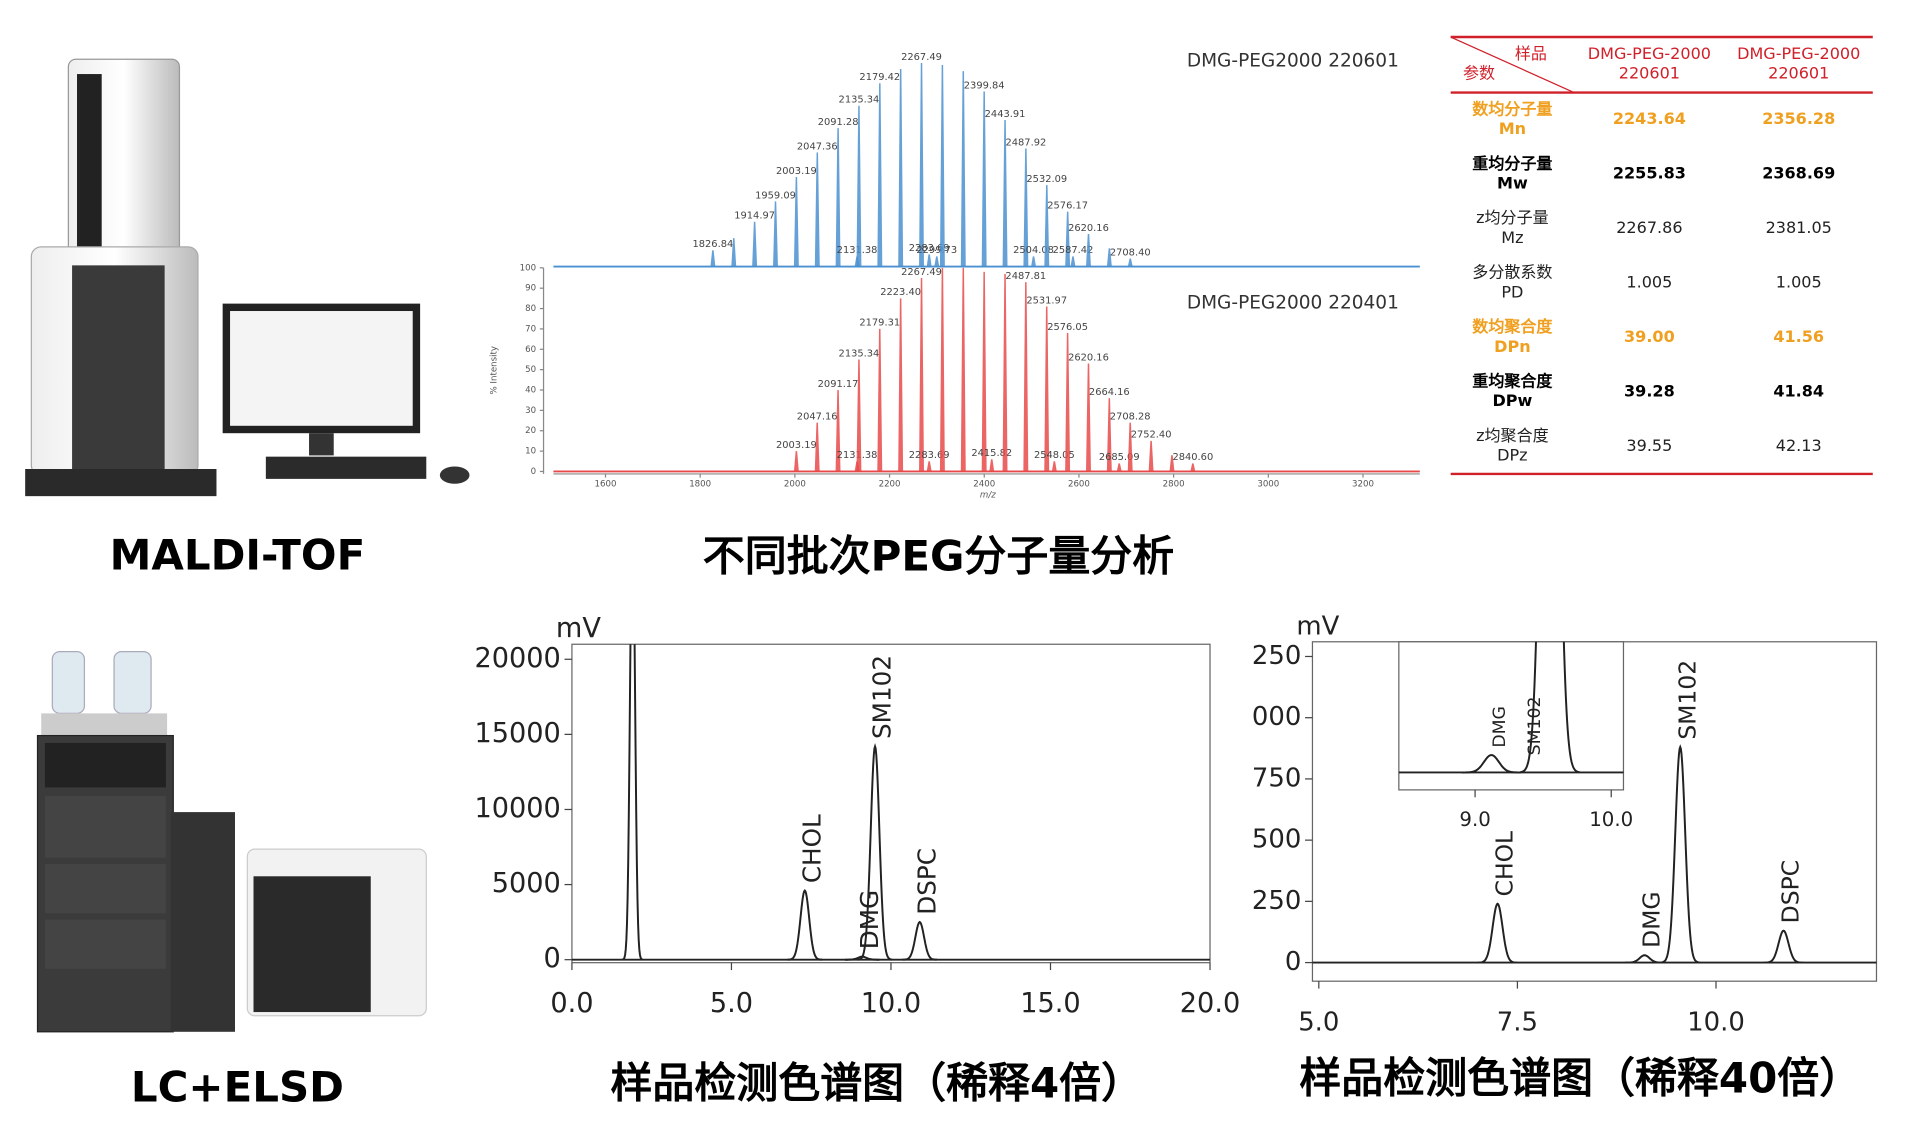 The height and width of the screenshot is (1133, 1914). What do you see at coordinates (1517, 1023) in the screenshot?
I see `x-tick-label: 7.5` at bounding box center [1517, 1023].